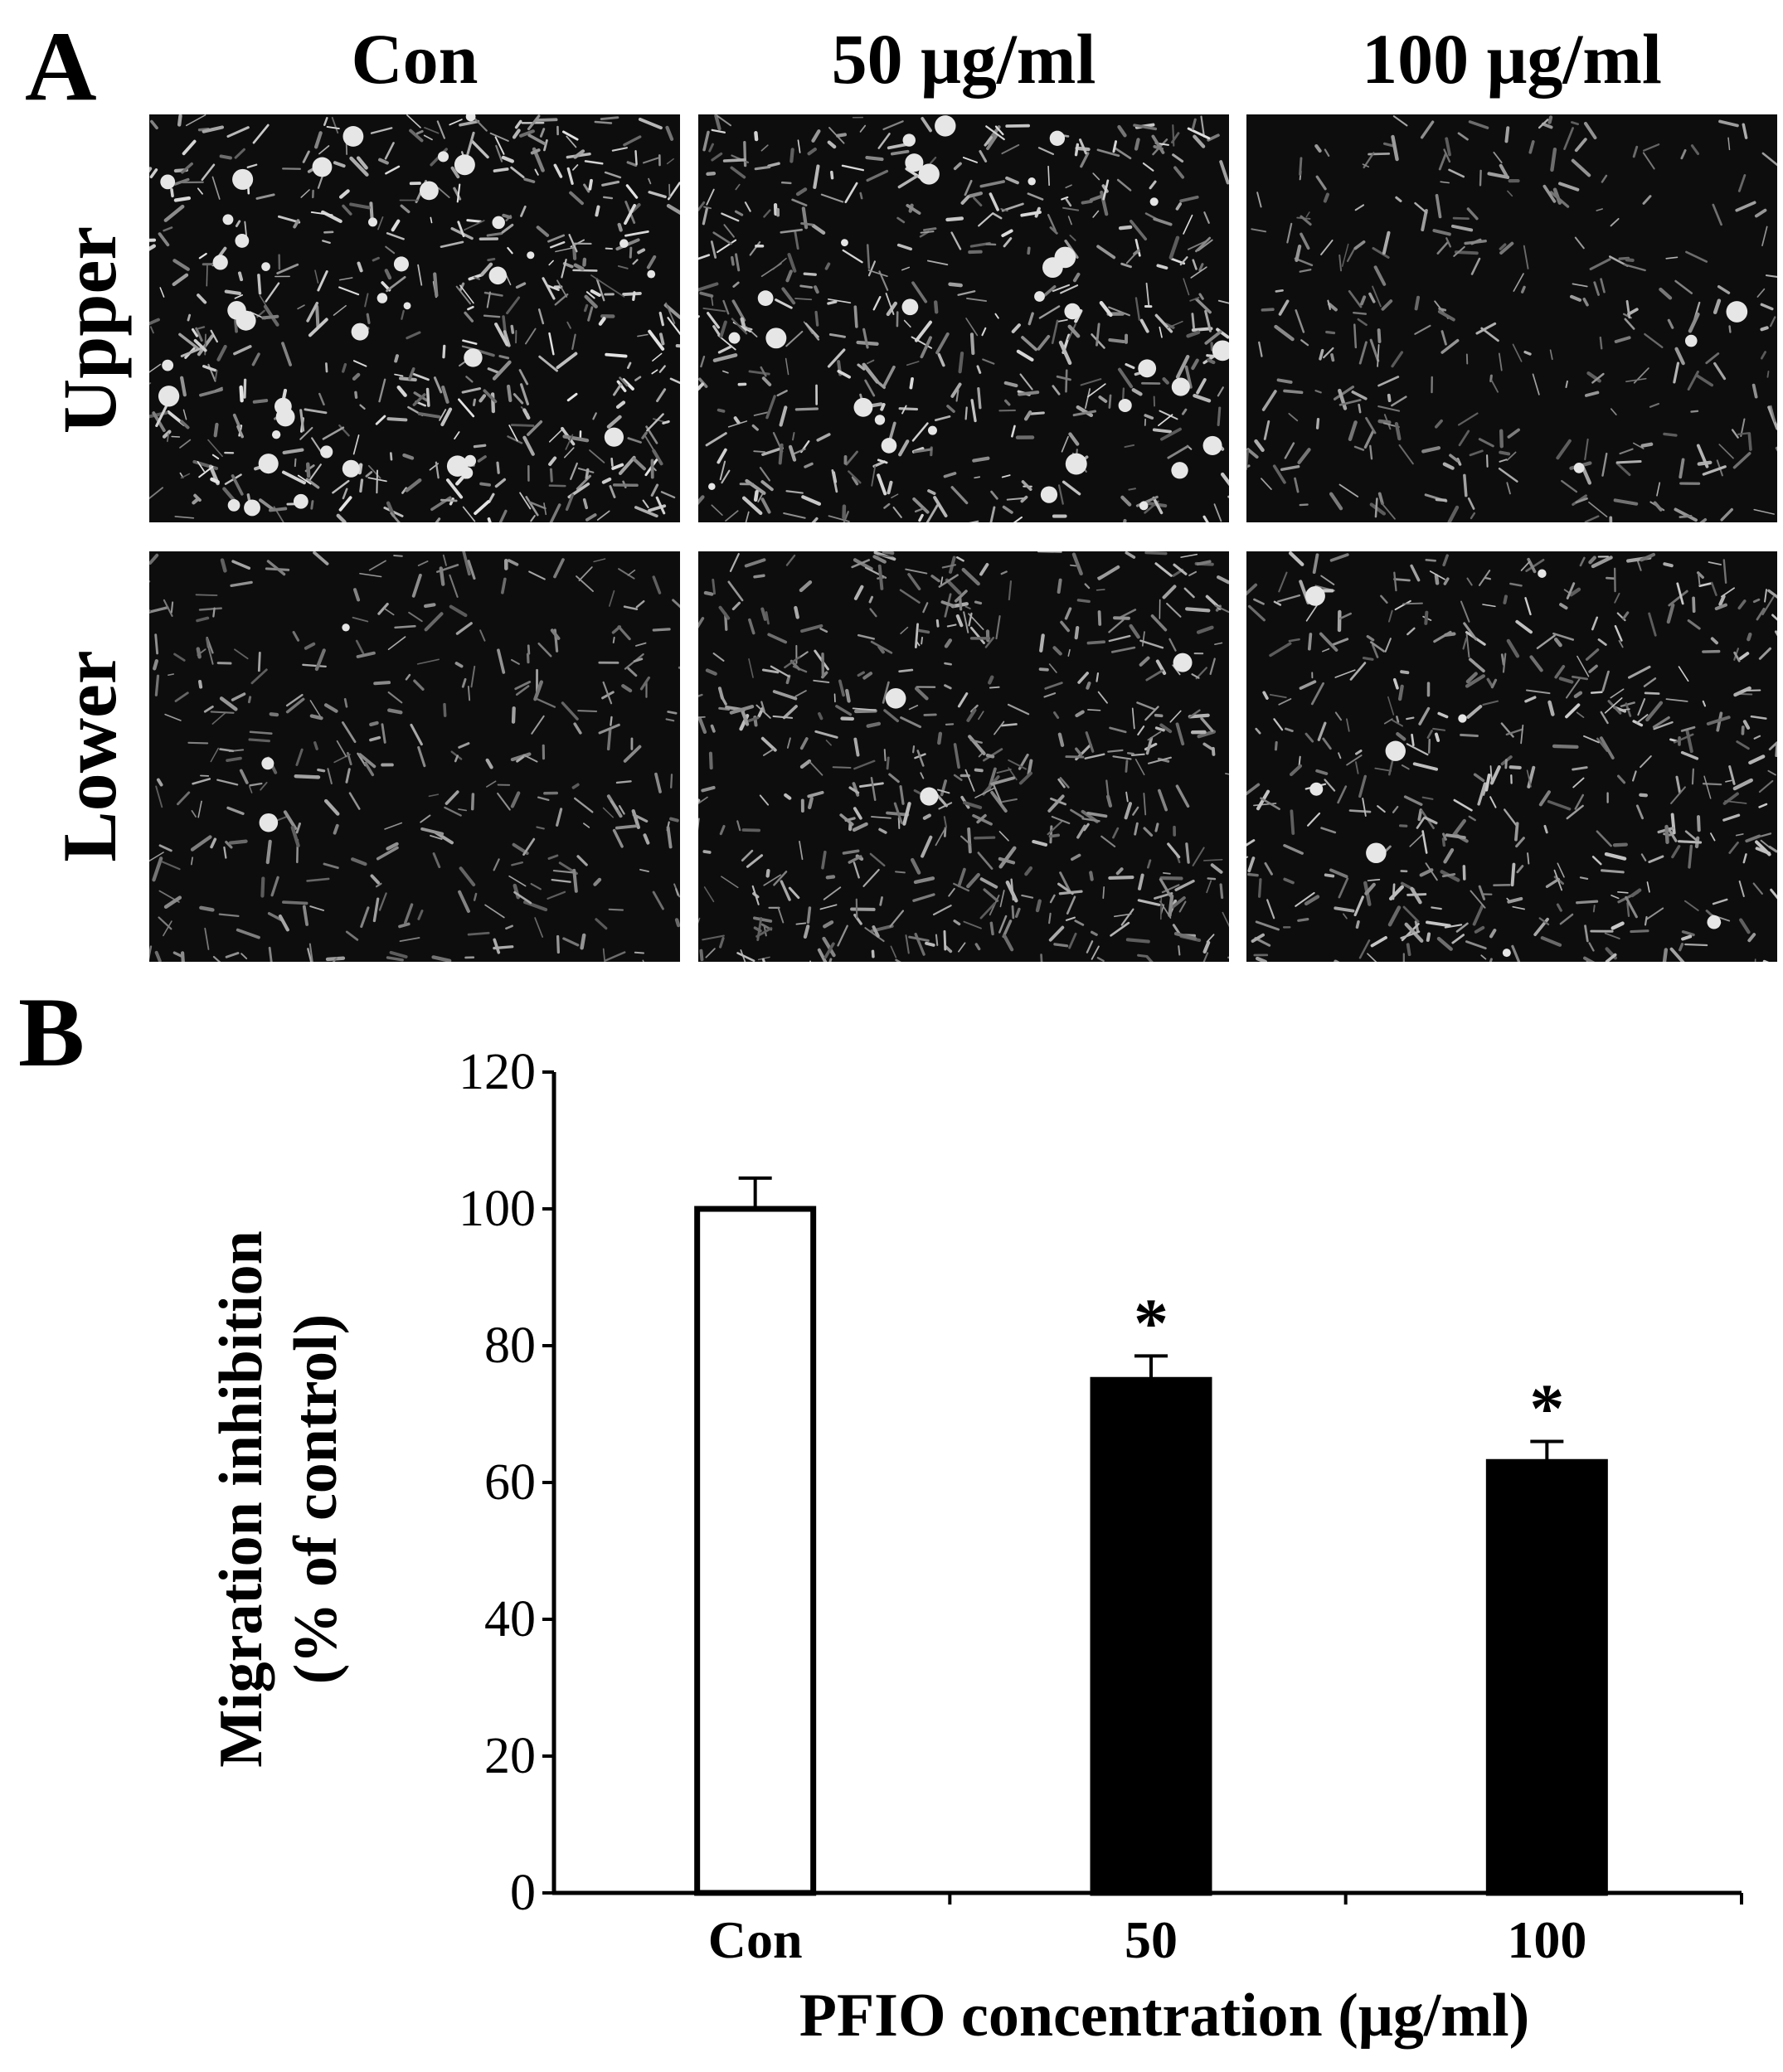 This screenshot has height=2072, width=1783. What do you see at coordinates (510, 1345) in the screenshot?
I see `y-tick-label: 80` at bounding box center [510, 1345].